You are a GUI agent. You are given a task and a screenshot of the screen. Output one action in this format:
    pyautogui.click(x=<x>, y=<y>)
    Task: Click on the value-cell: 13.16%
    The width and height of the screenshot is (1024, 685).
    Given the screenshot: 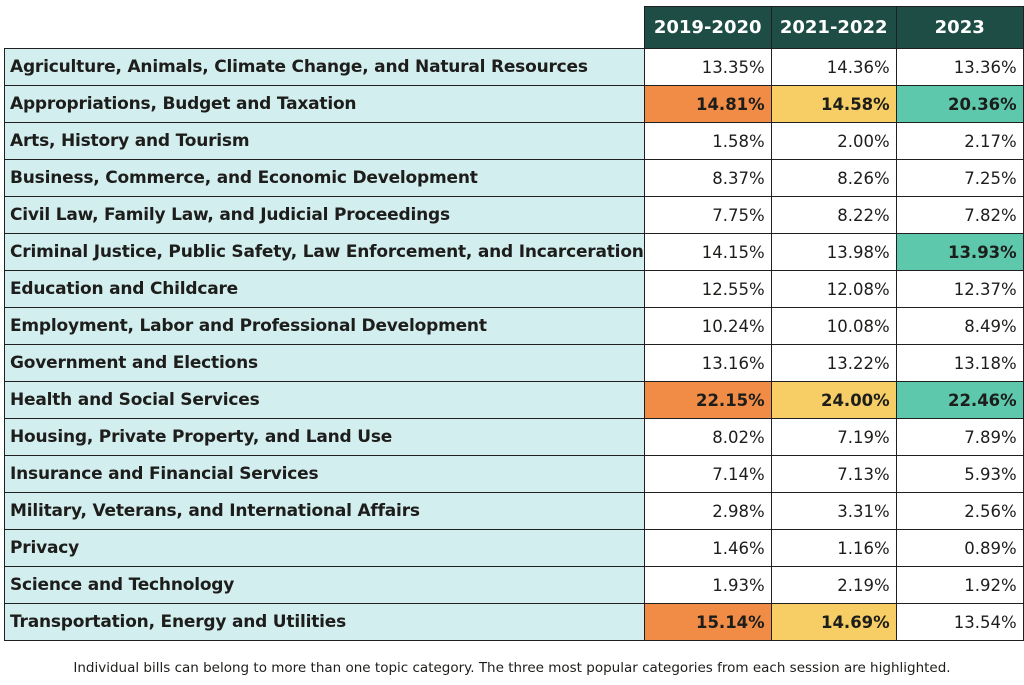 What is the action you would take?
    pyautogui.click(x=707, y=363)
    